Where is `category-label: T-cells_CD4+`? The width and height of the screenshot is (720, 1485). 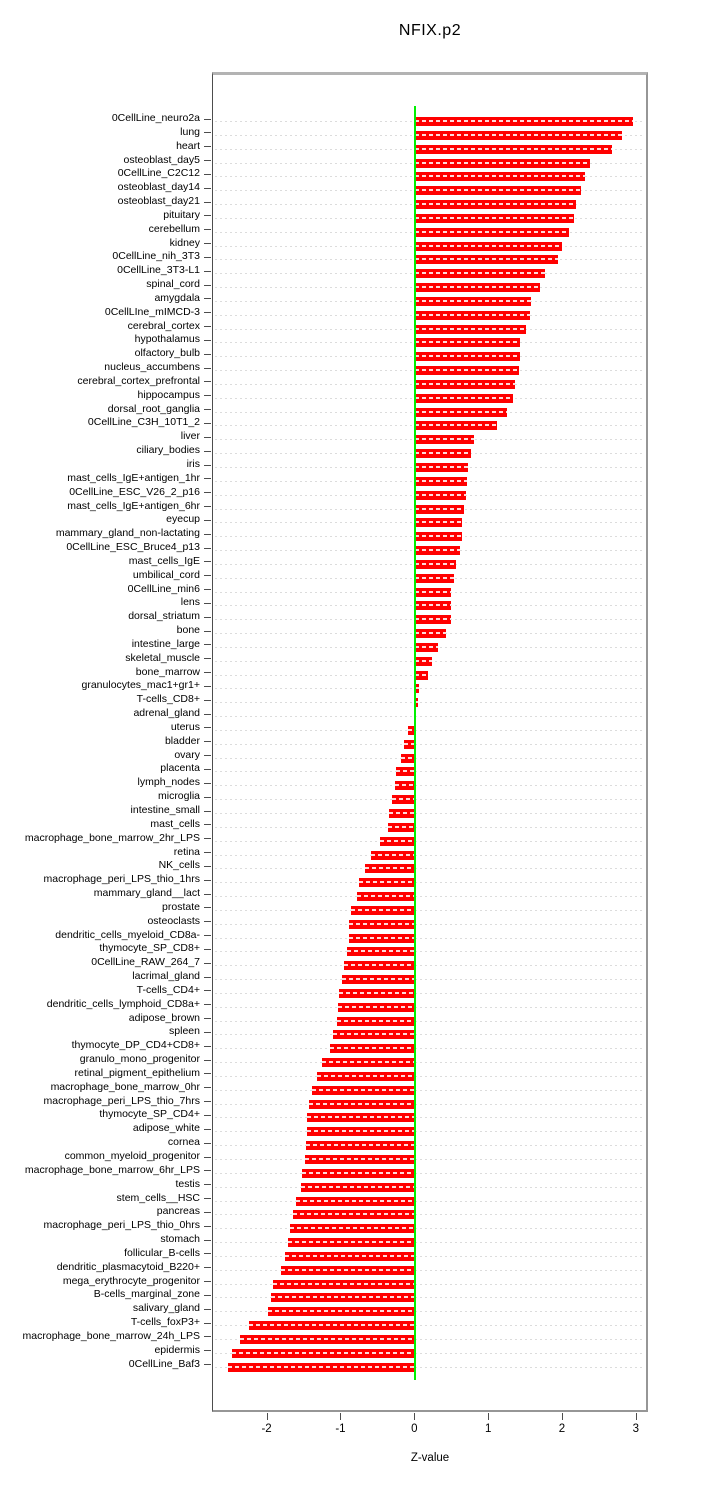 category-label: T-cells_CD4+ is located at coordinates (168, 989).